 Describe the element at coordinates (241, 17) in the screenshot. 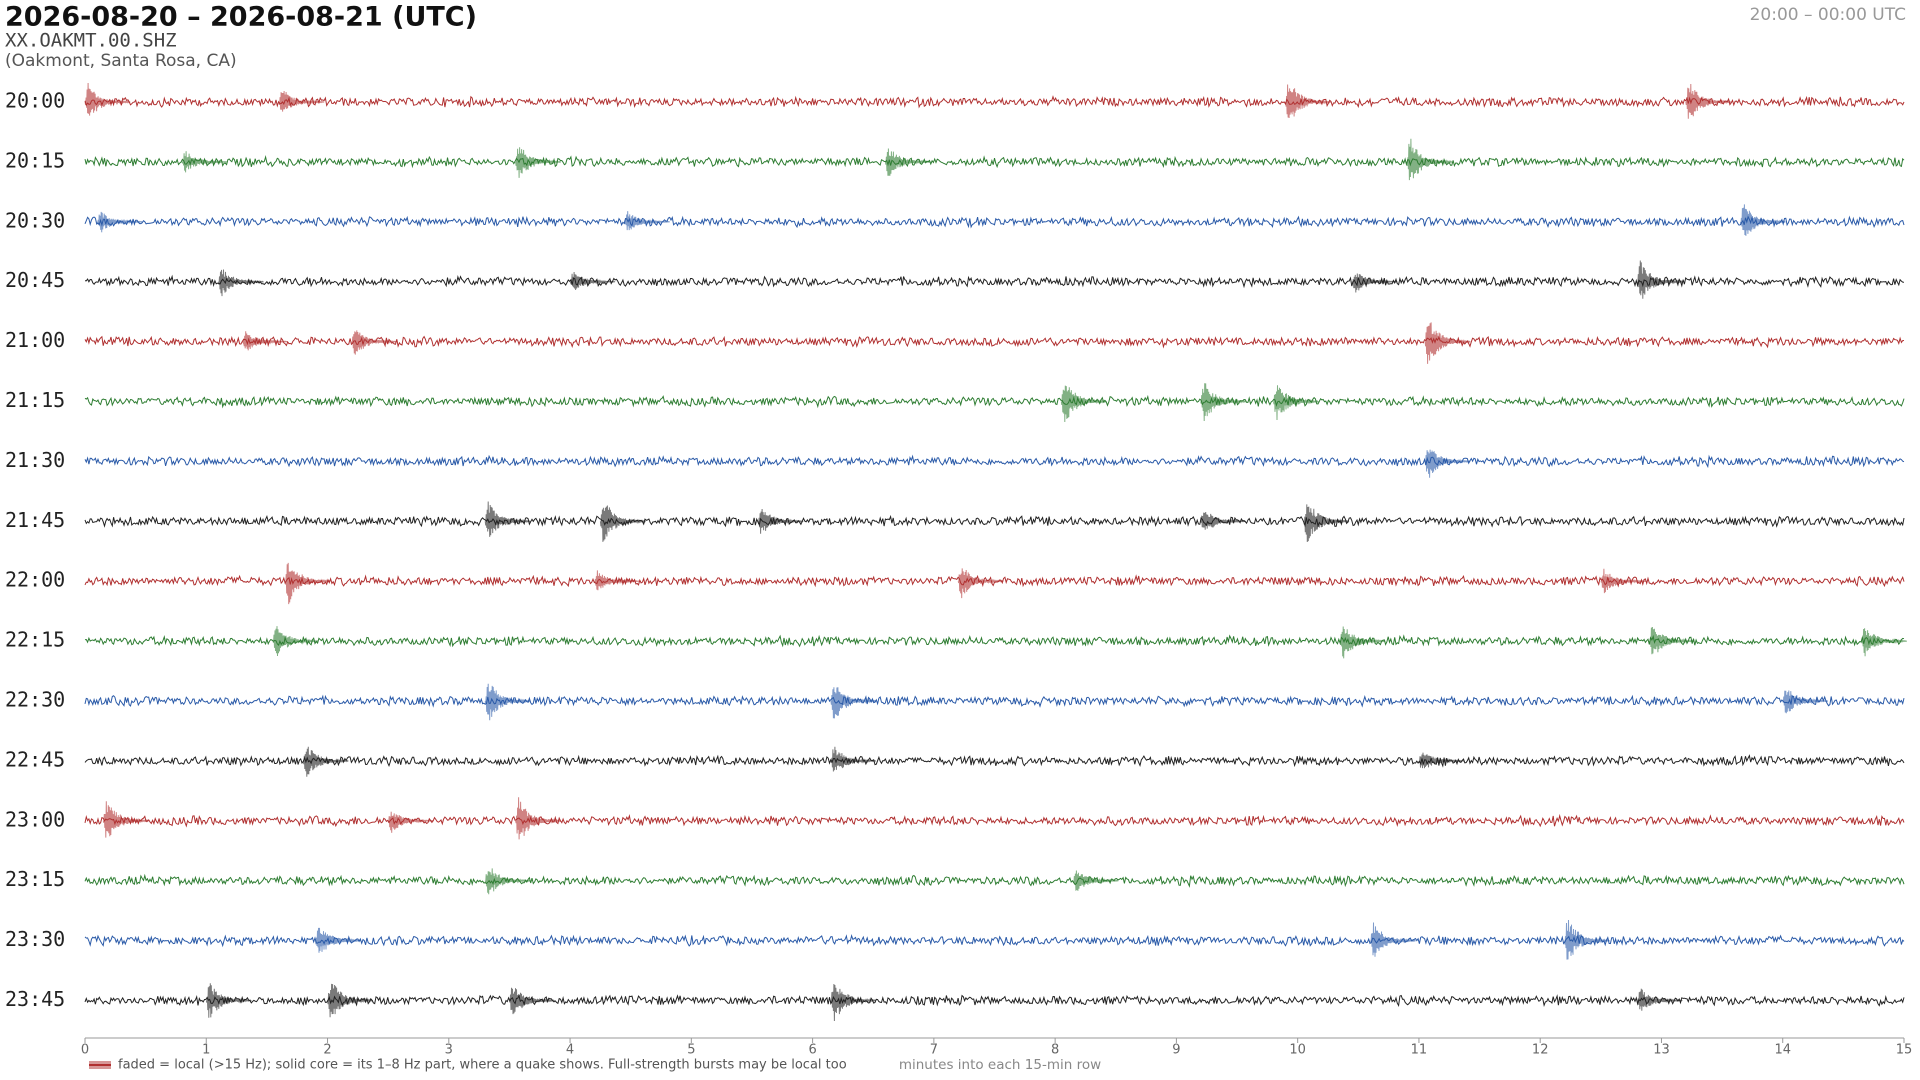

I see `chart-title: 2026-08-20 – 2026-08-21 (UTC)` at that location.